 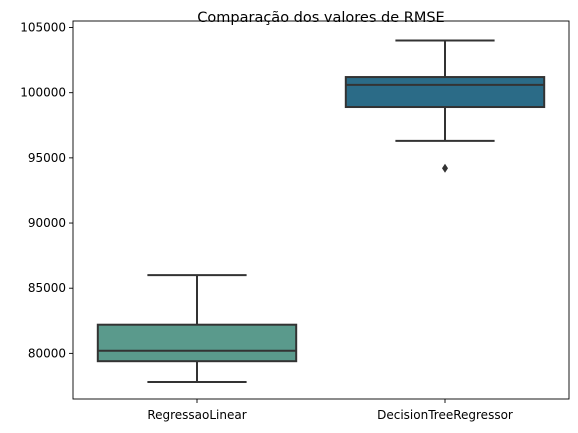 What do you see at coordinates (43, 93) in the screenshot?
I see `y-tick-label-4: 100000` at bounding box center [43, 93].